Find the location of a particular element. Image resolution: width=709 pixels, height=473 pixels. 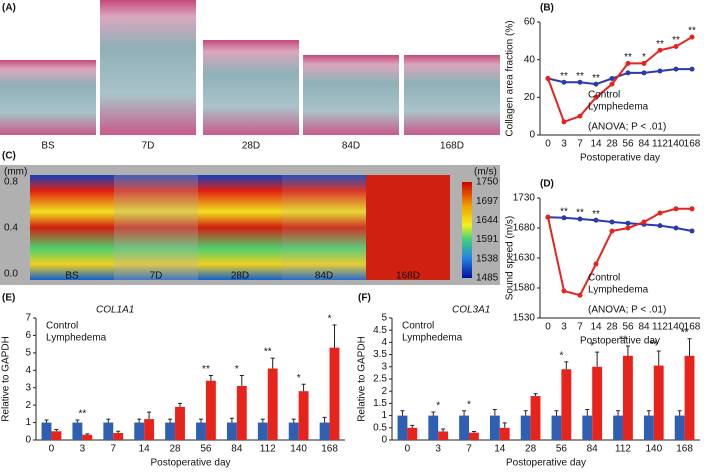

y-tick-label: 1 is located at coordinates (384, 415).